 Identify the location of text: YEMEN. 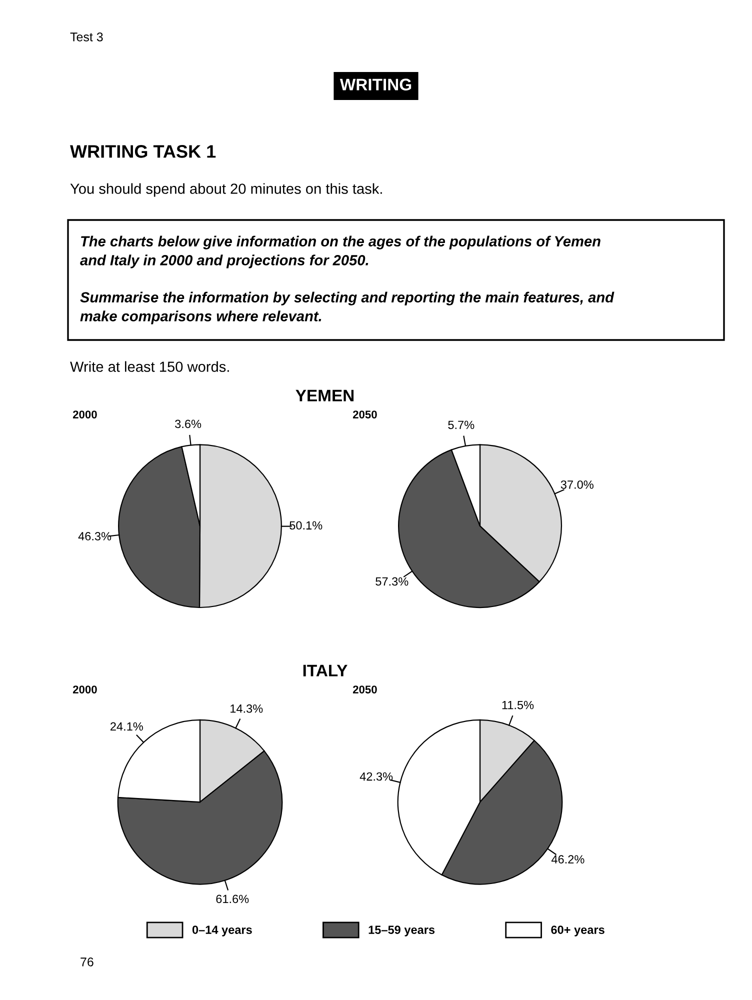
(325, 396).